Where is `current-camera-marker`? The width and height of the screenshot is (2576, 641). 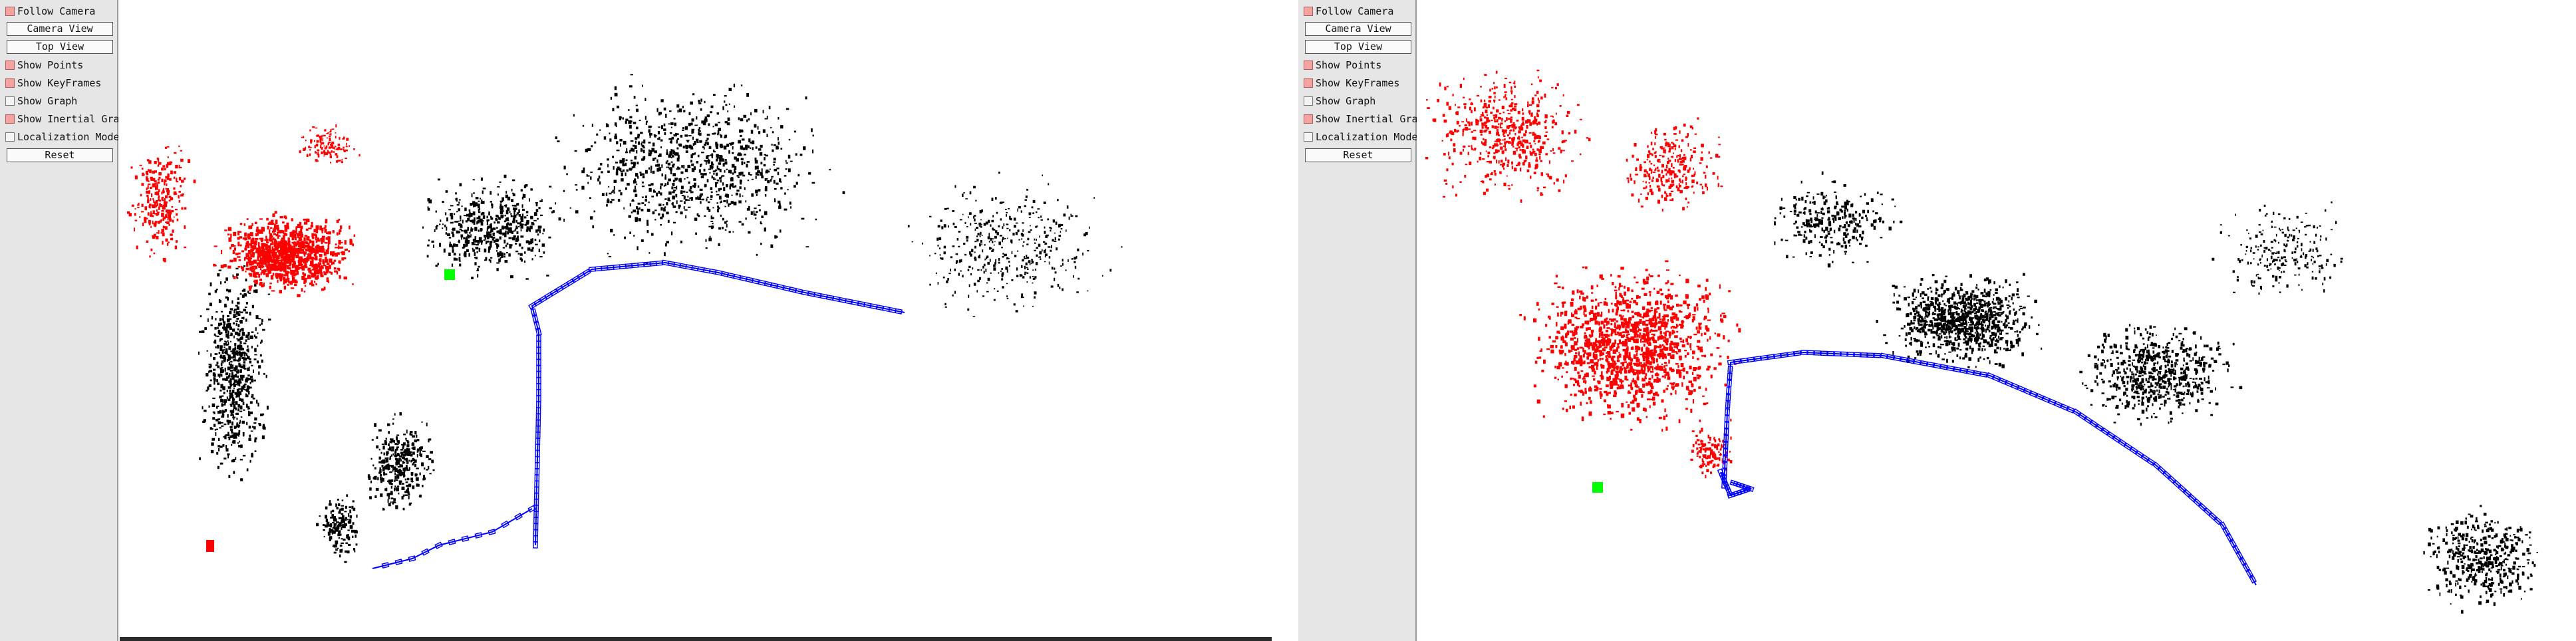 current-camera-marker is located at coordinates (449, 274).